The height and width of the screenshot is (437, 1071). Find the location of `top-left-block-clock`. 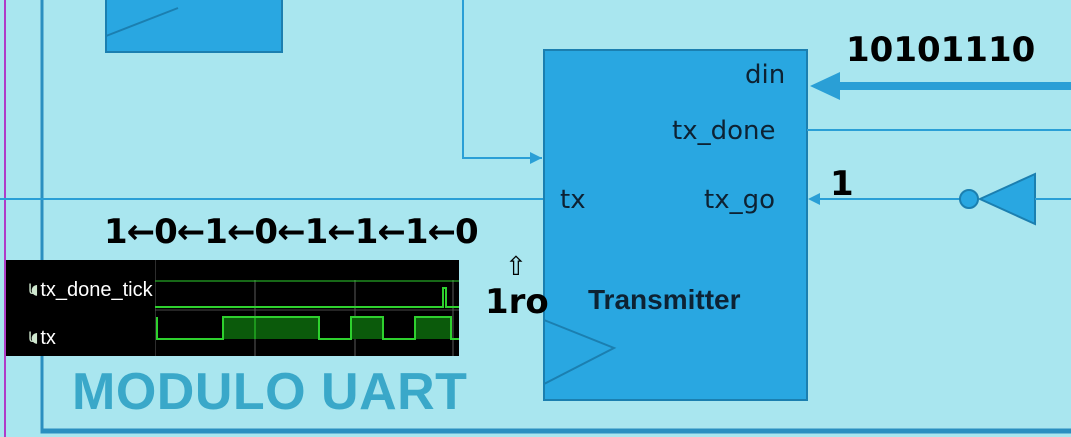

top-left-block-clock is located at coordinates (142, 22).